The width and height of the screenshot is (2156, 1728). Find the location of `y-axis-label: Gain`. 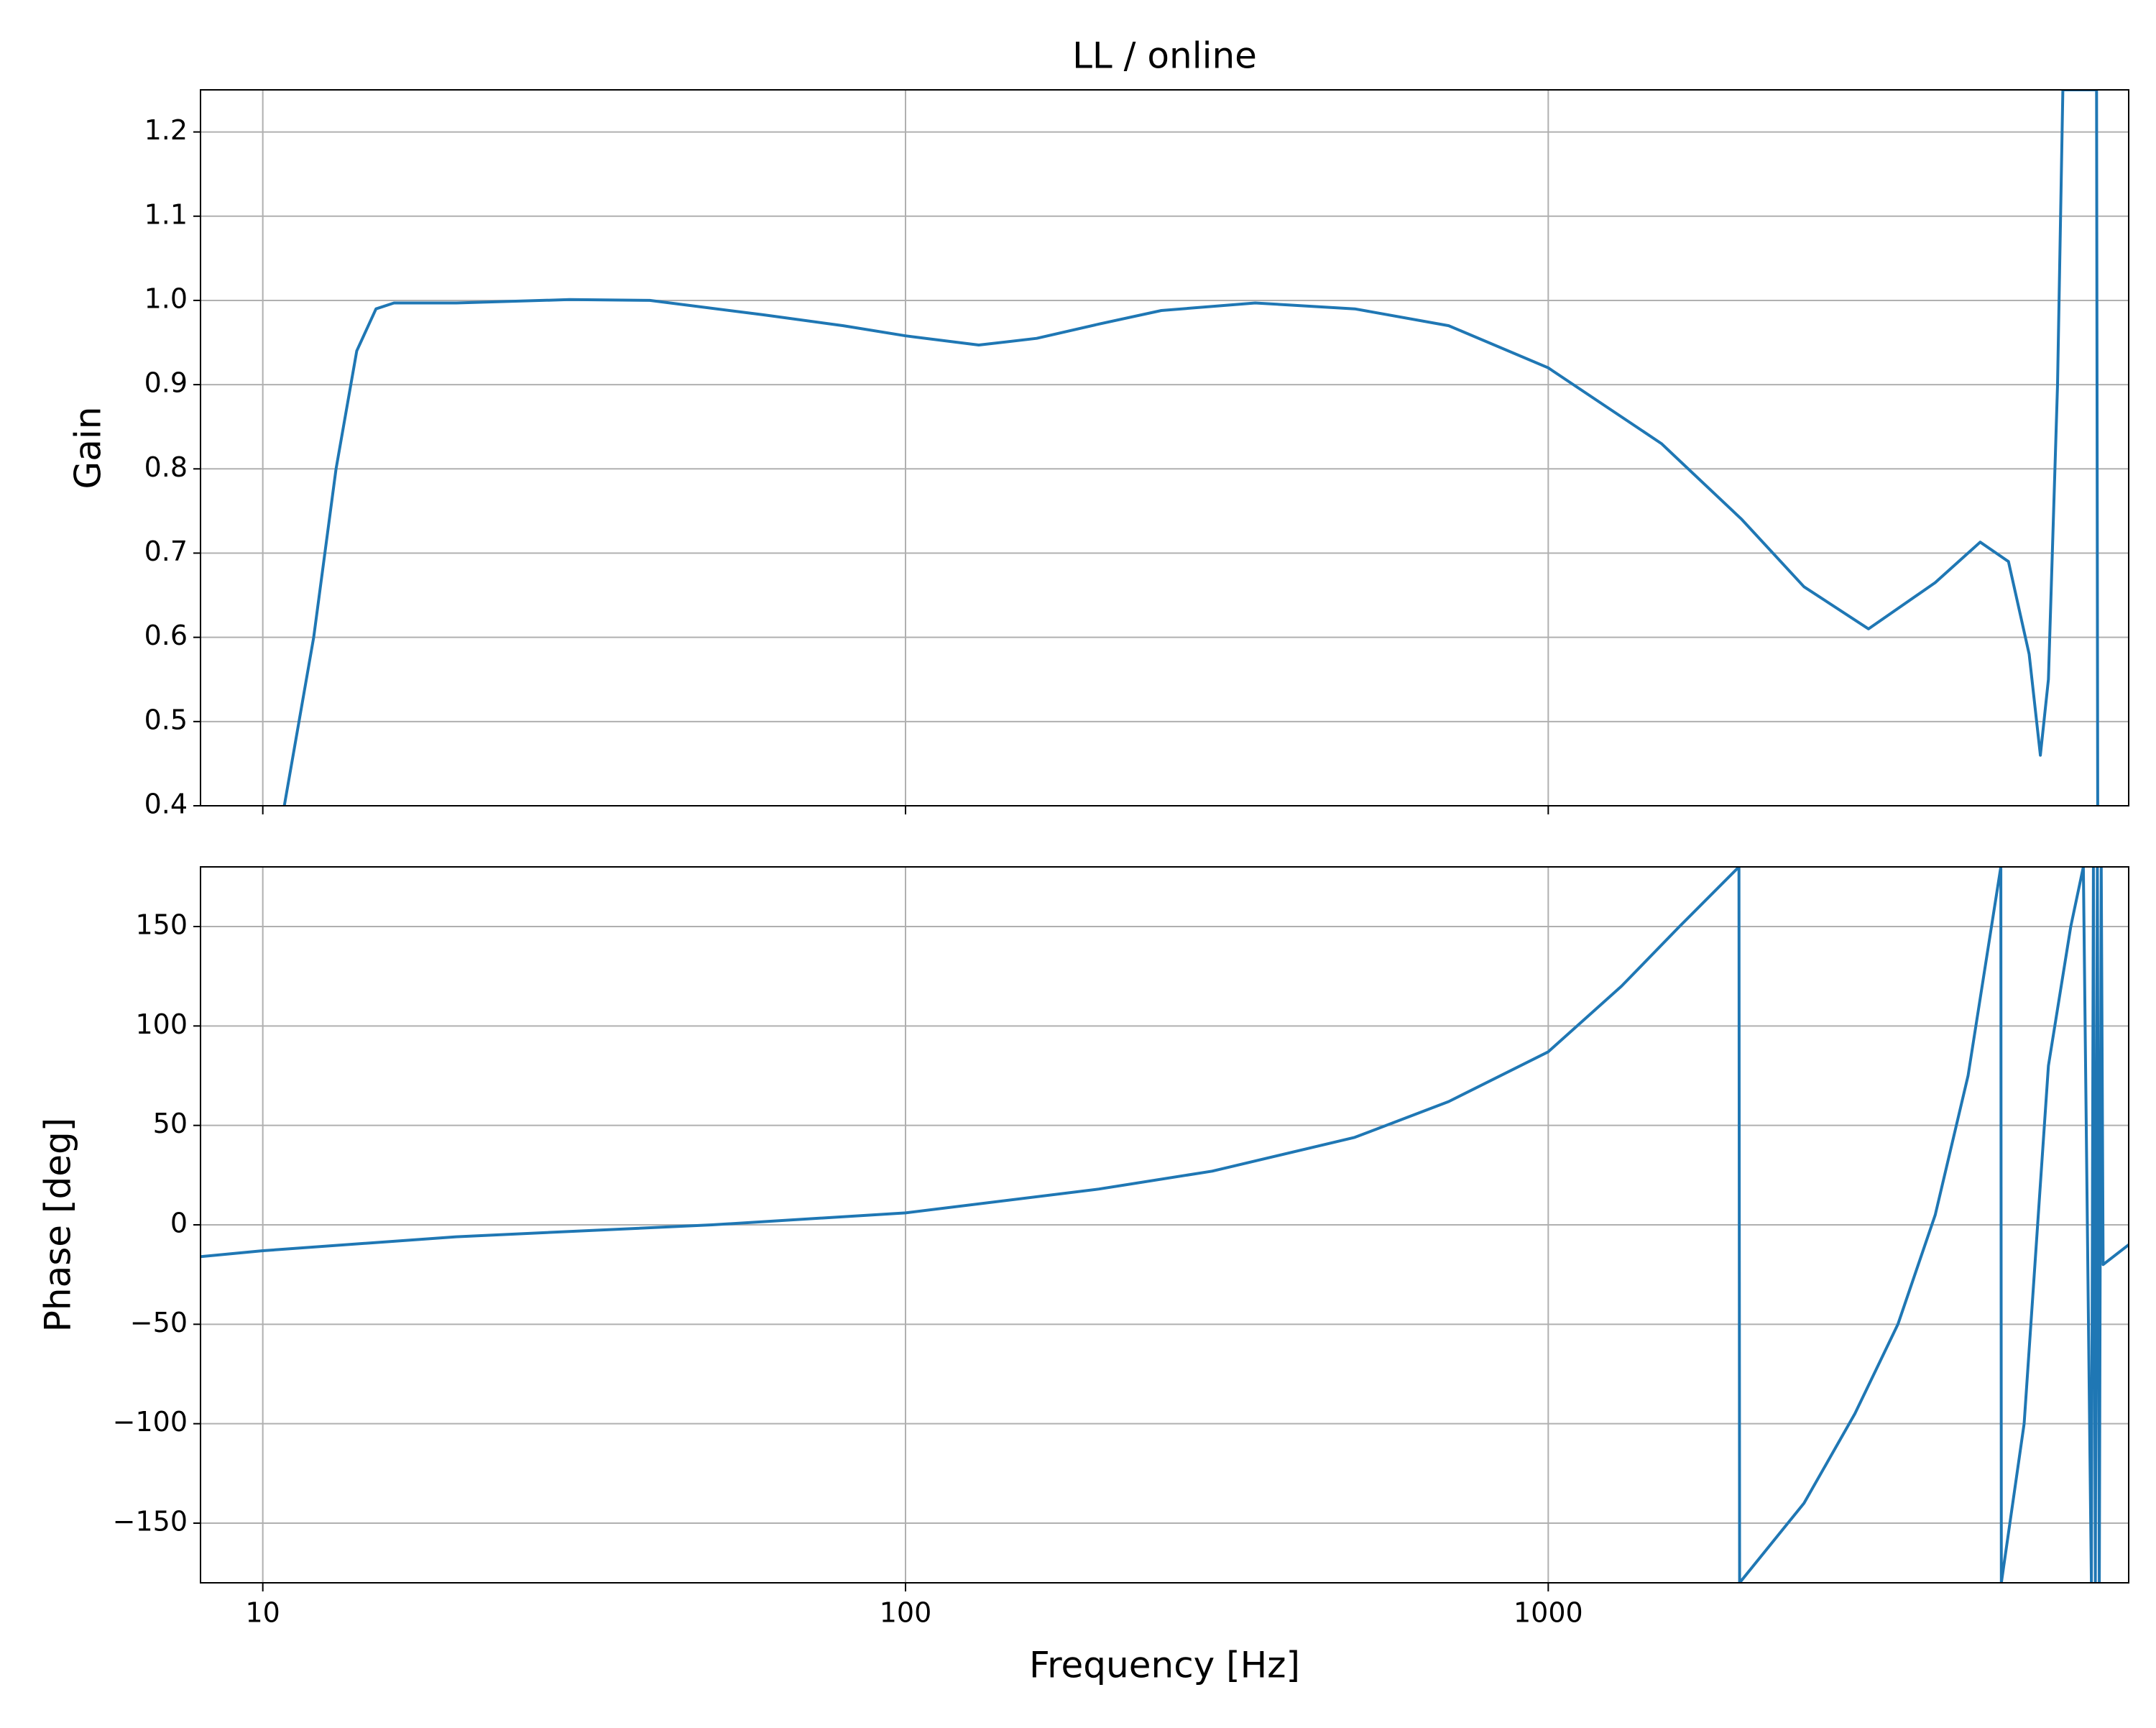

y-axis-label: Gain is located at coordinates (88, 448).